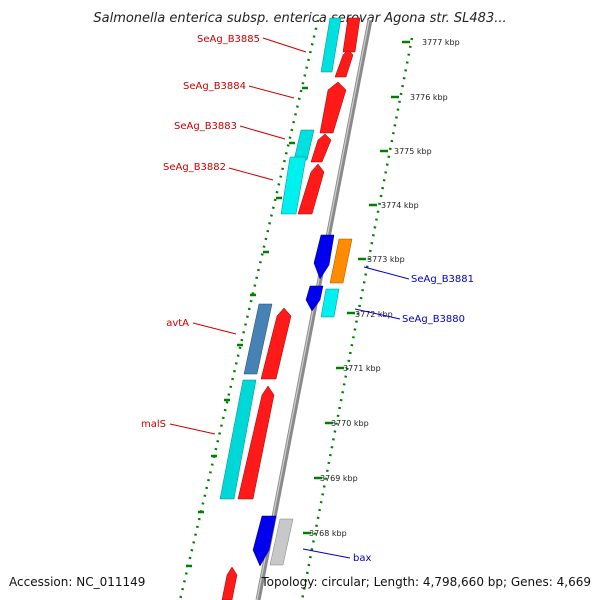  What do you see at coordinates (311, 189) in the screenshot?
I see `gene-seag-b3882-red` at bounding box center [311, 189].